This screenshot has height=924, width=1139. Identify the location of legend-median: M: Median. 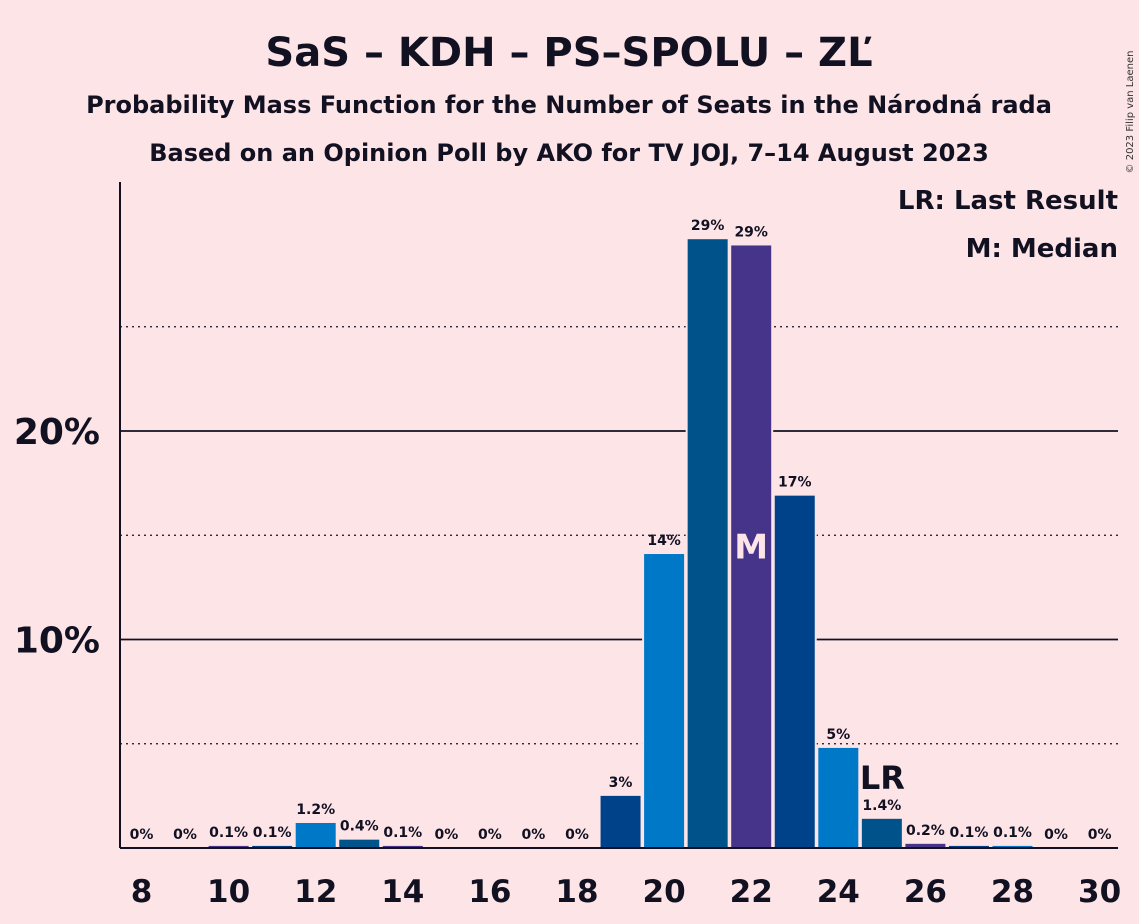
(1042, 249).